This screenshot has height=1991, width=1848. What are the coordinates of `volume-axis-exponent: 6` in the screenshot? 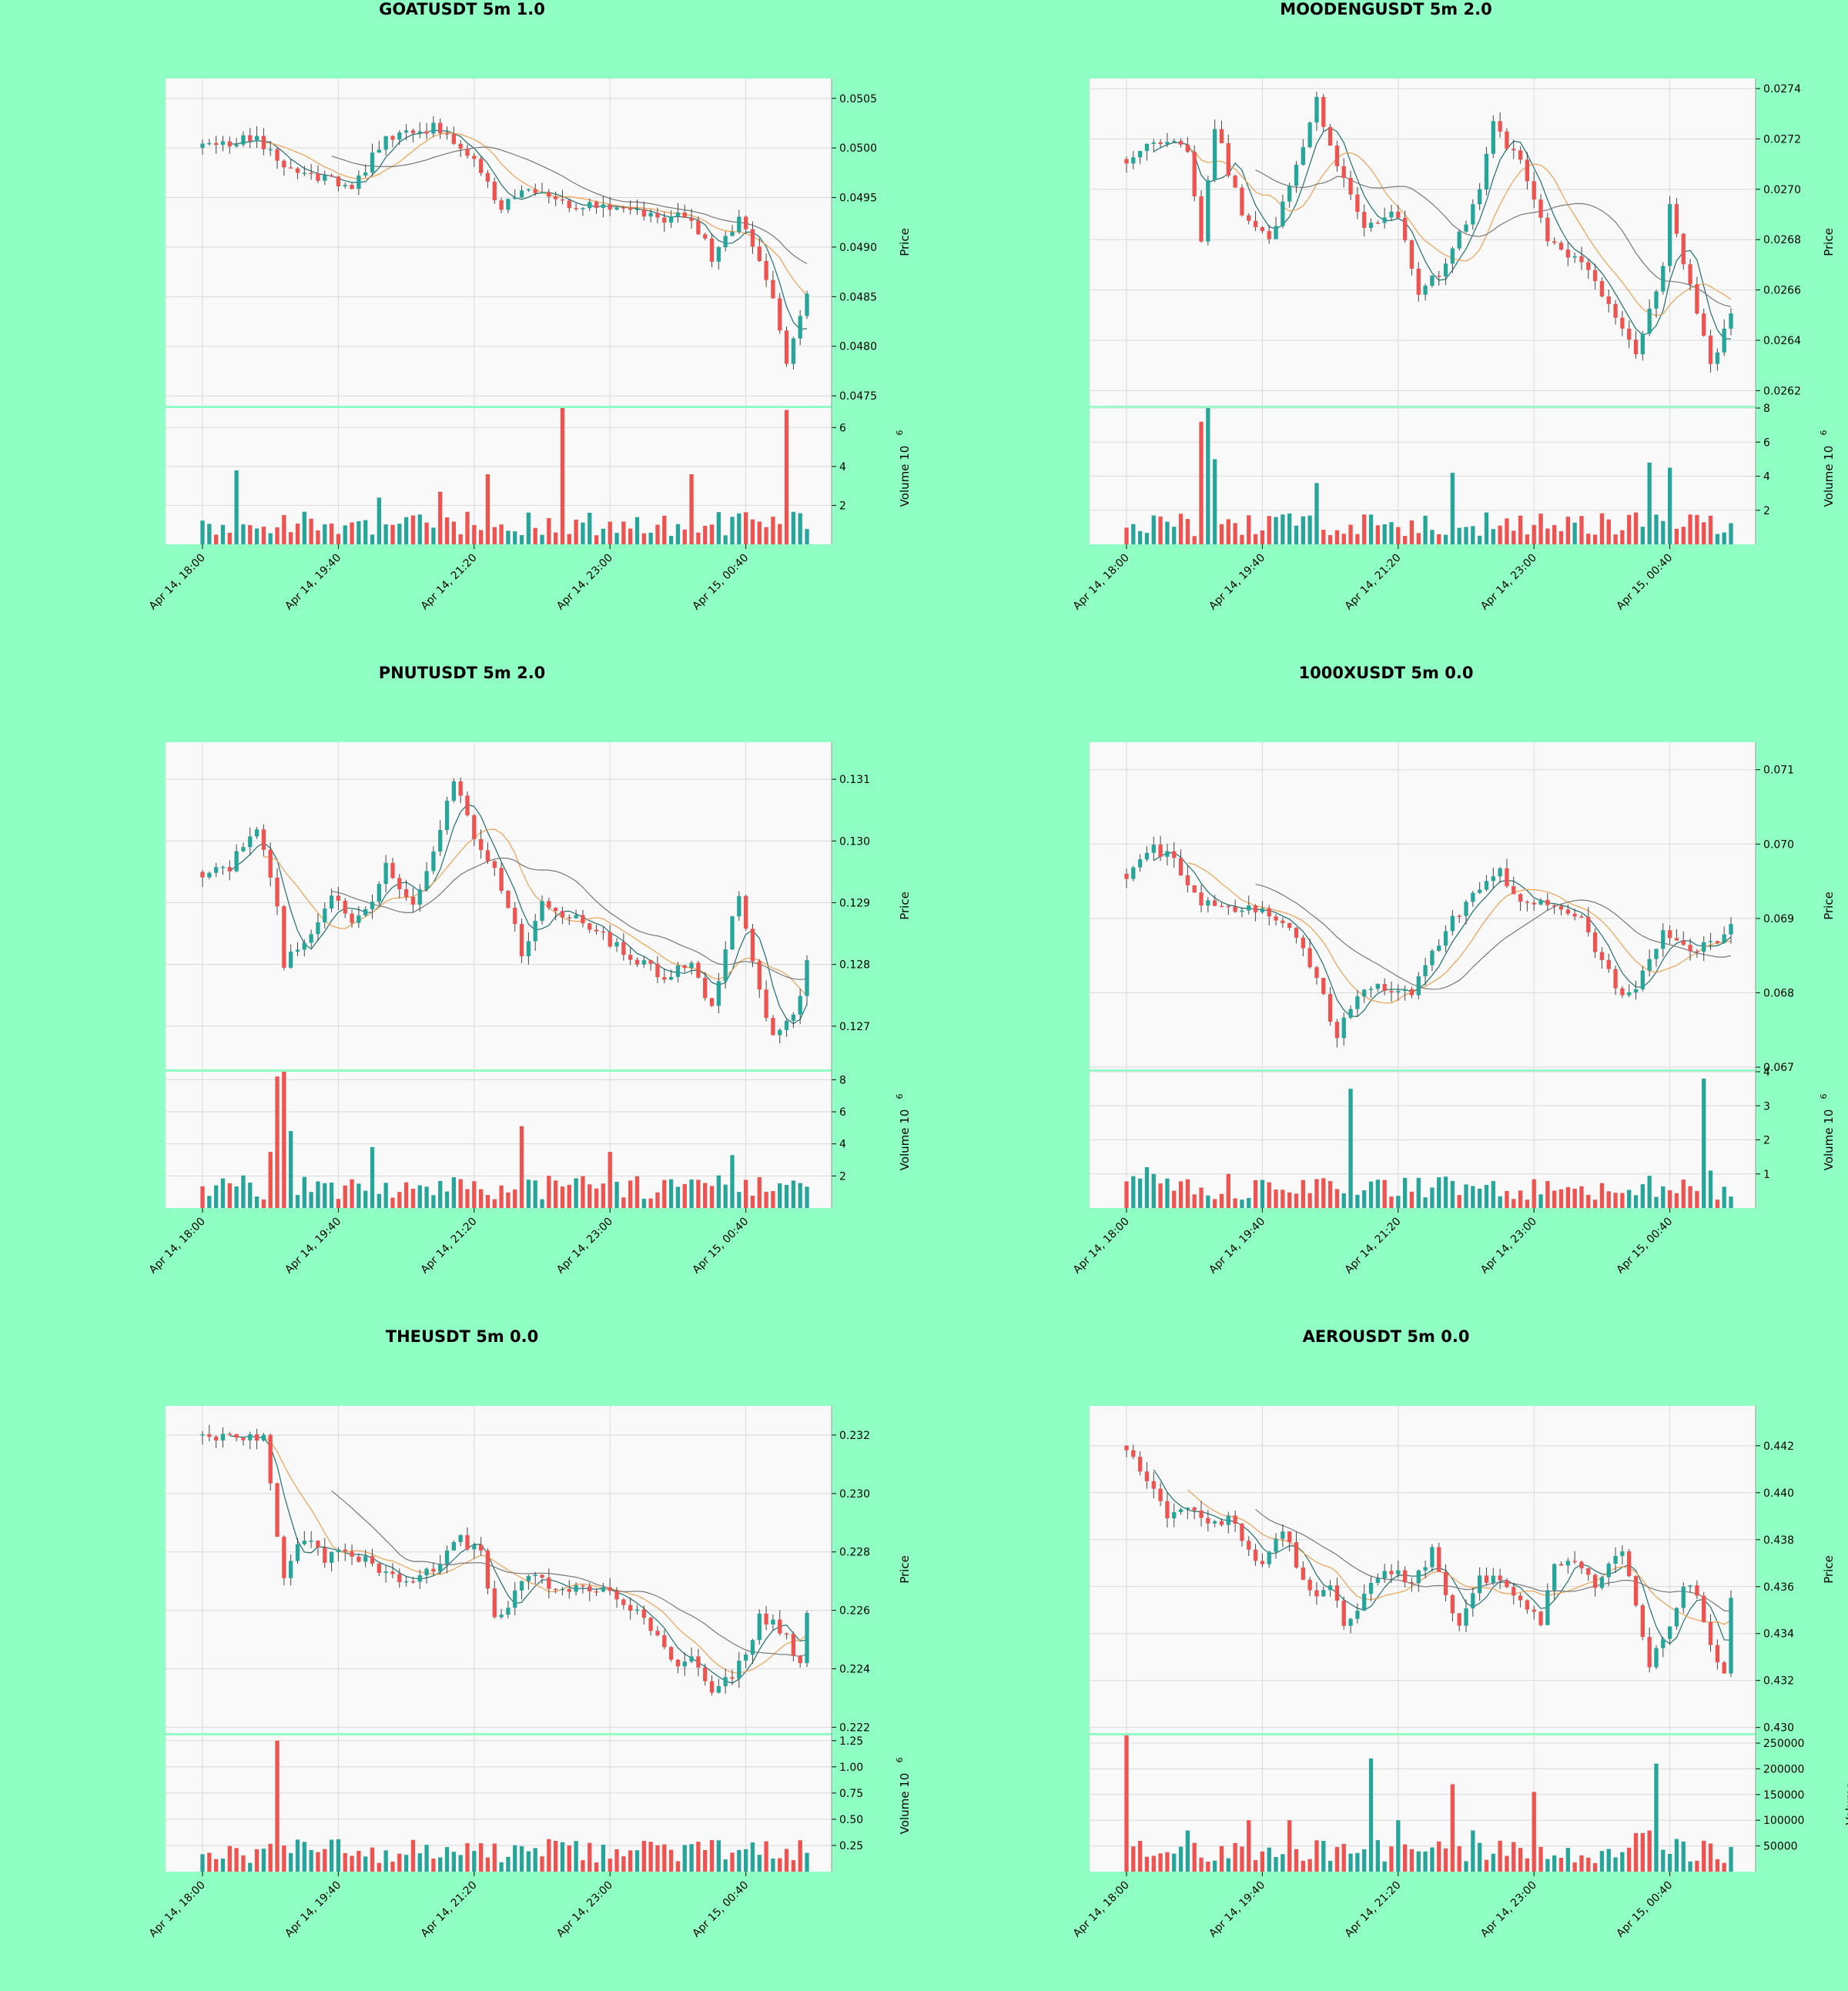 It's located at (900, 1760).